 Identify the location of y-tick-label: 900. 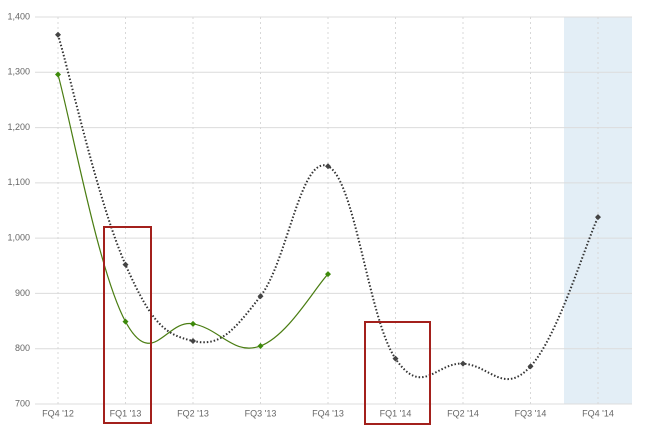
(22, 293).